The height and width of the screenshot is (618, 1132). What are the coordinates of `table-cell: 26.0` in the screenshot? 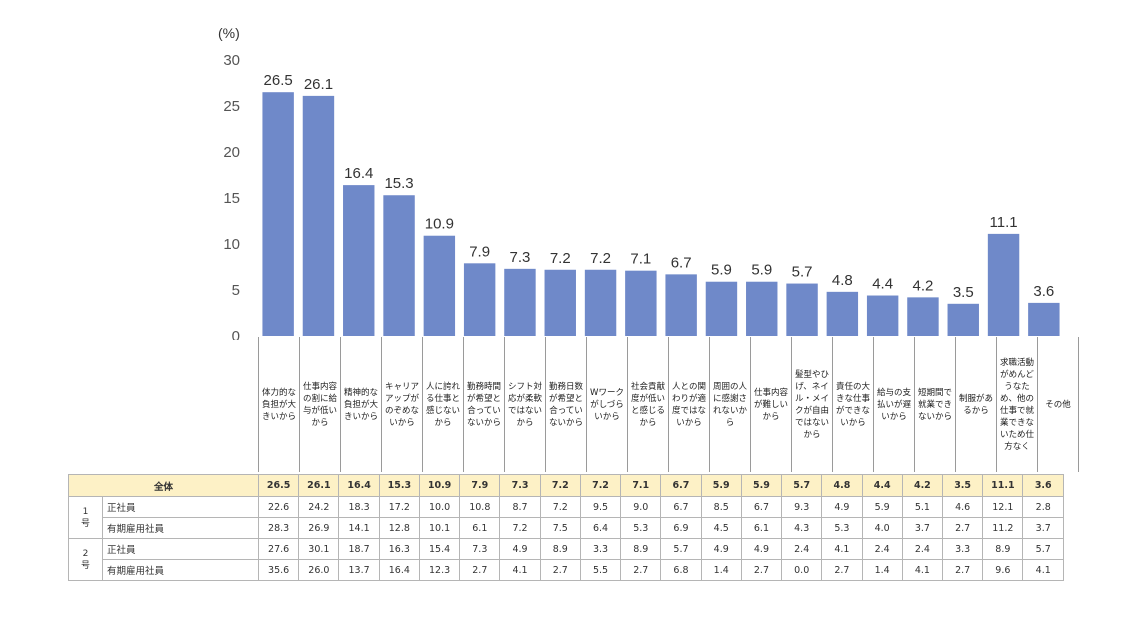 It's located at (319, 570).